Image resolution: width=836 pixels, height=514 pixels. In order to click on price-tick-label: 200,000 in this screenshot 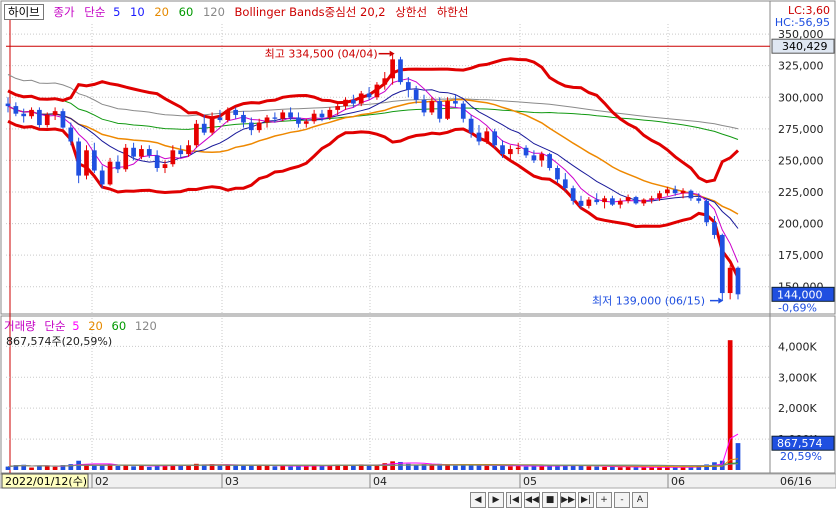, I will do `click(801, 224)`.